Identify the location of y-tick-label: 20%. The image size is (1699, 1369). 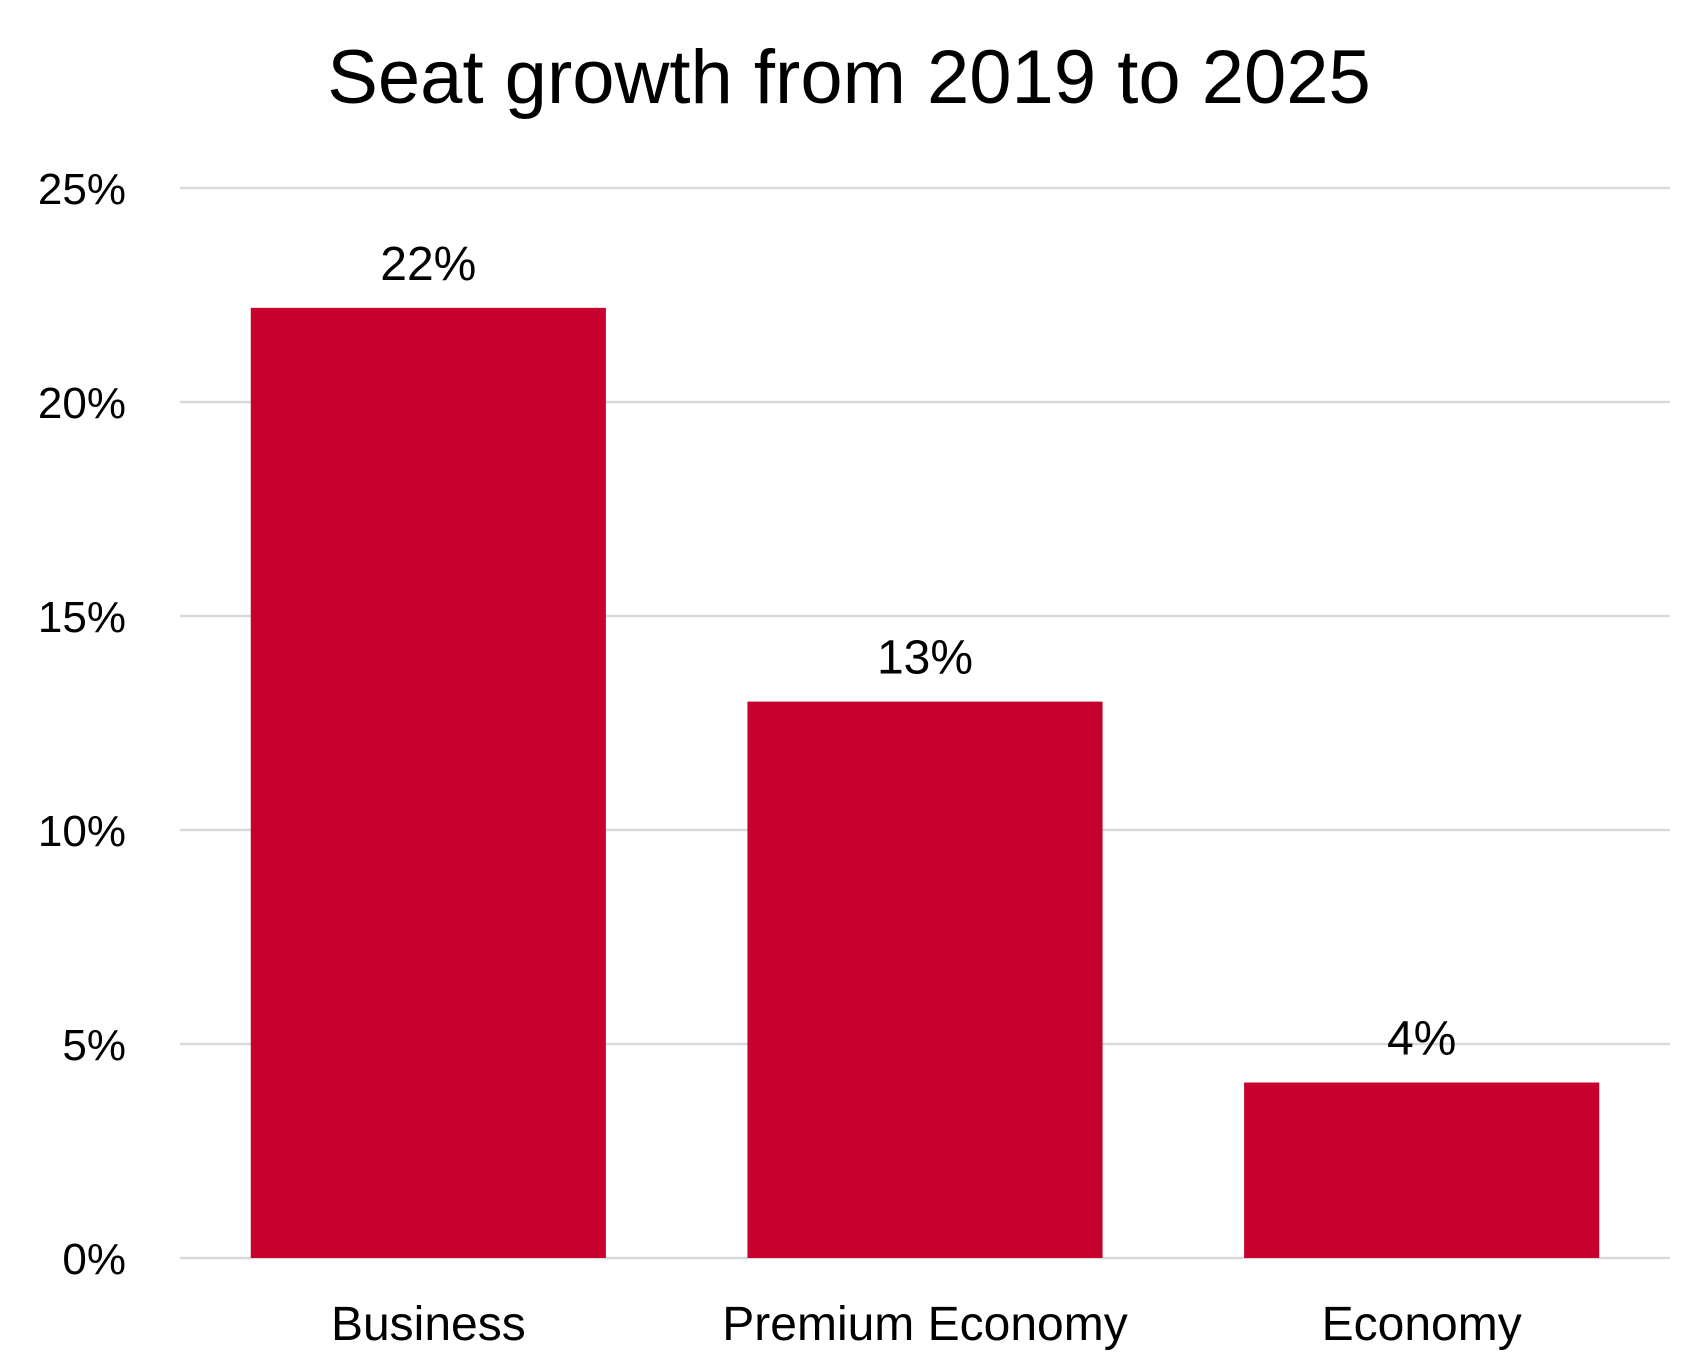
(82, 403).